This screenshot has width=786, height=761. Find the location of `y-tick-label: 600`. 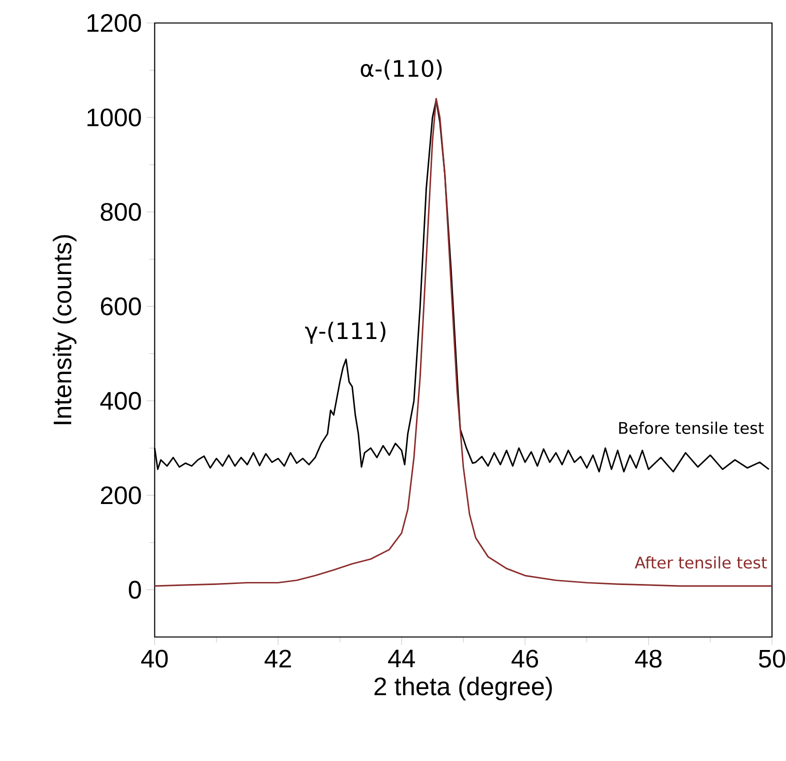

y-tick-label: 600 is located at coordinates (120, 306).